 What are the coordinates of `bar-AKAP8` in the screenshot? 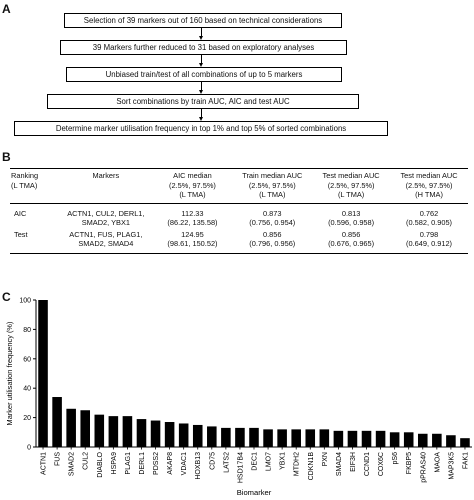 It's located at (169, 434).